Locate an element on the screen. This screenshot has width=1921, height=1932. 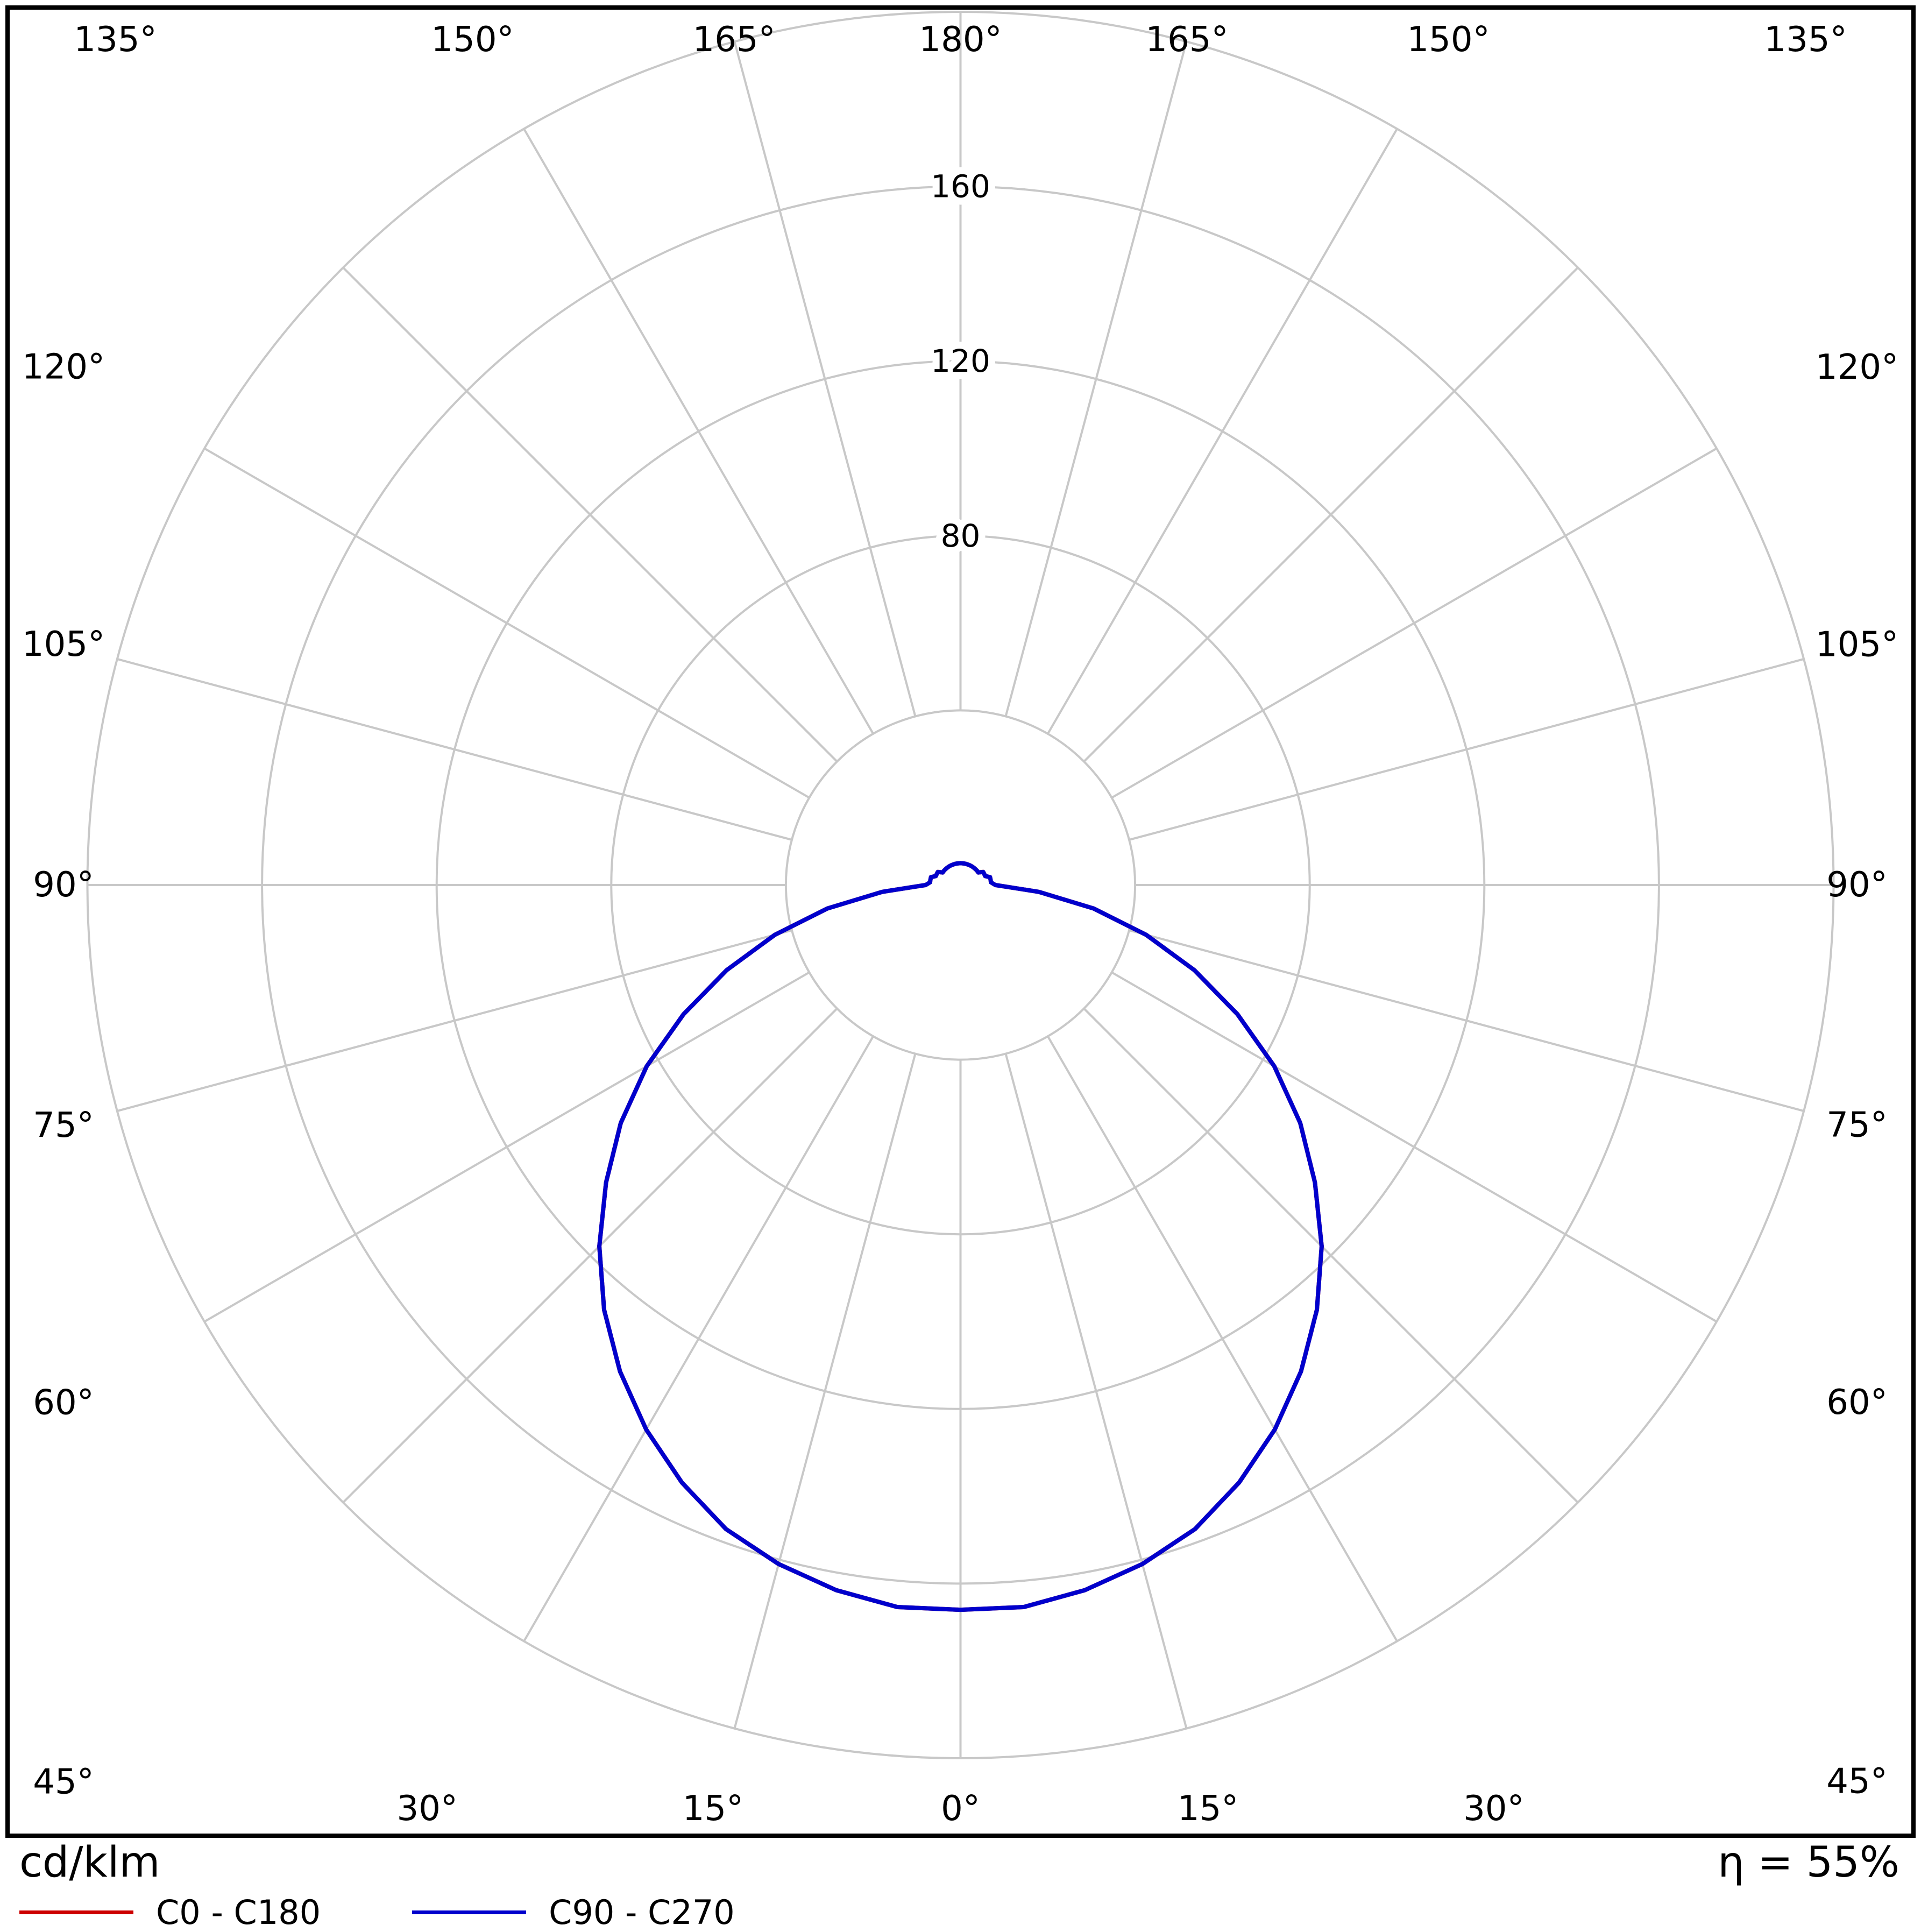
angle-label-105-left: 105° is located at coordinates (63, 644).